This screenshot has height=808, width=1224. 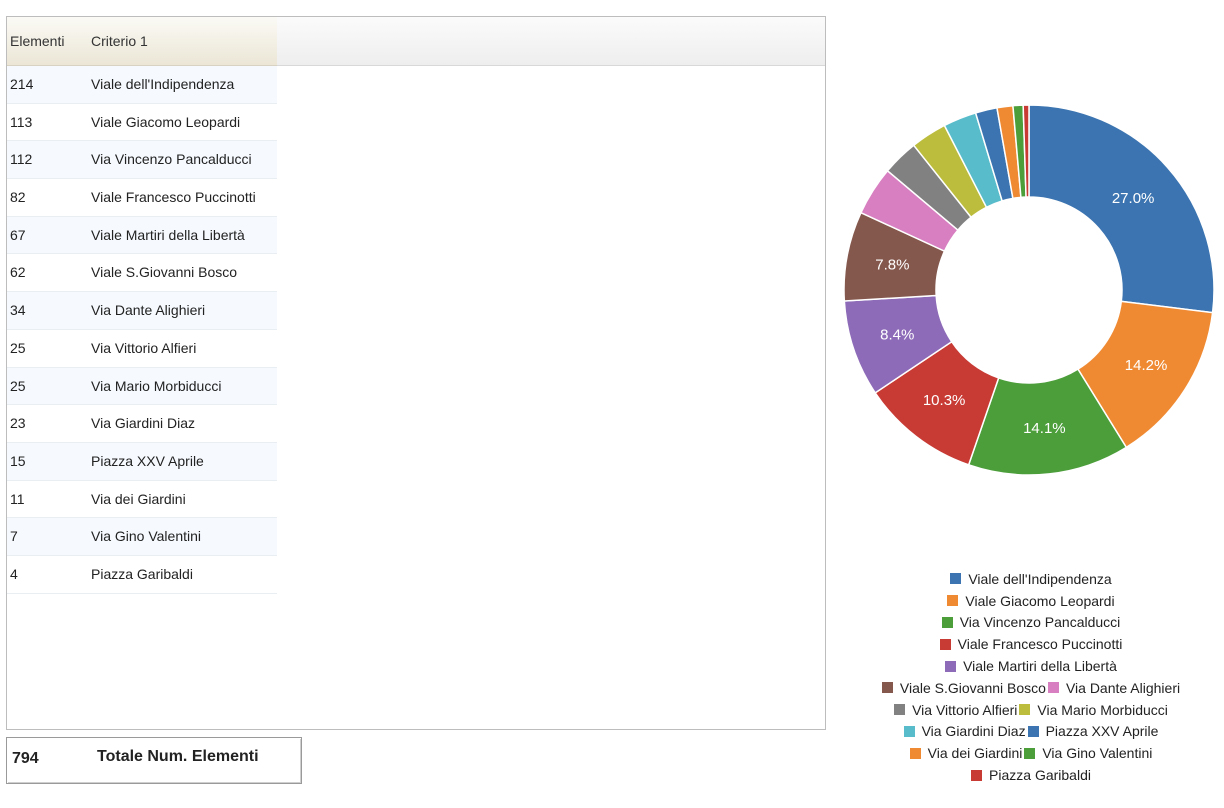 I want to click on slice-data-label: 14.1%, so click(x=1044, y=428).